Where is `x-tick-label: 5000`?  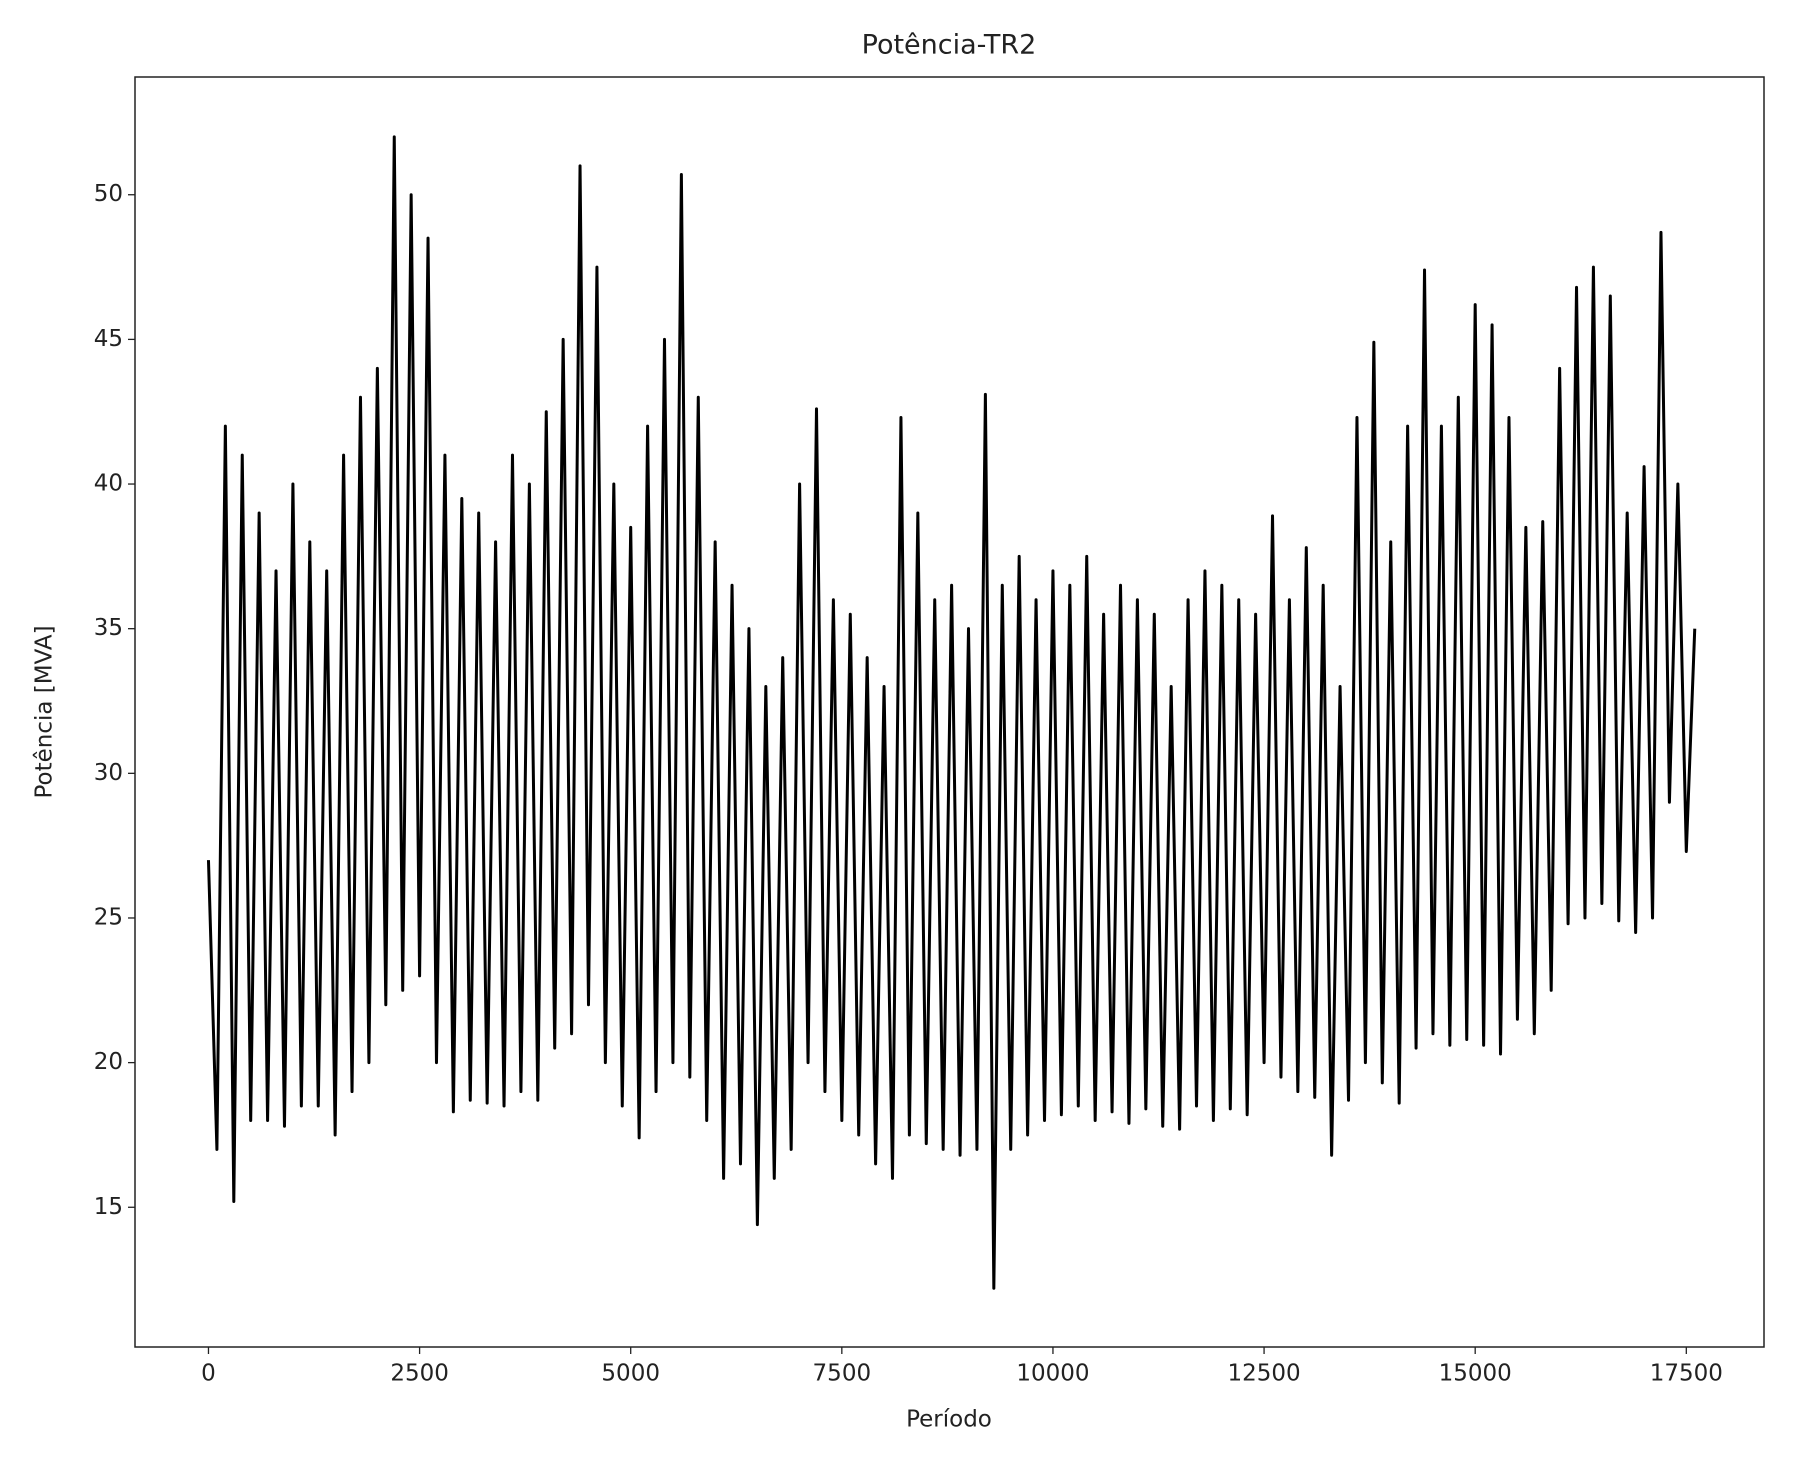
x-tick-label: 5000 is located at coordinates (630, 1374).